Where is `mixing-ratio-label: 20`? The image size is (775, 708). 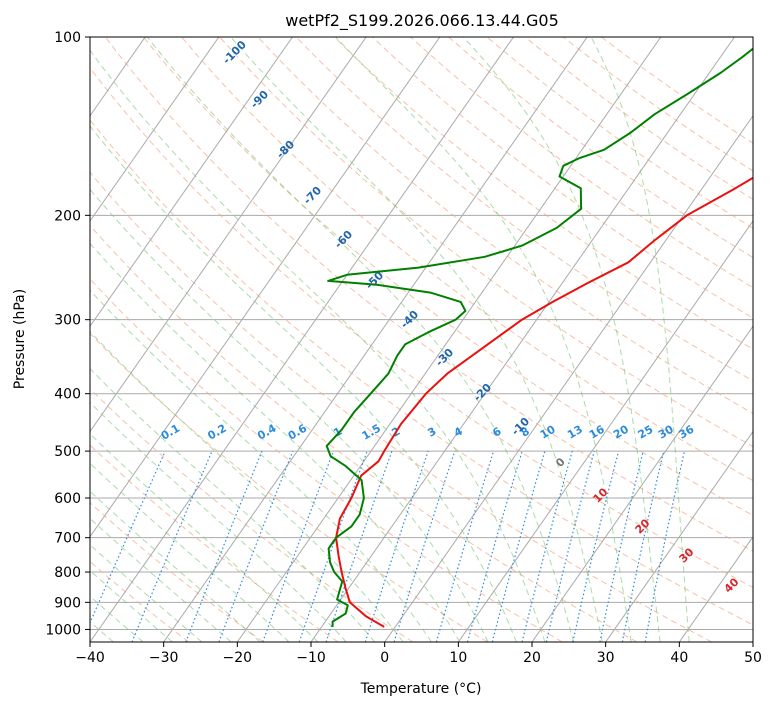 mixing-ratio-label: 20 is located at coordinates (621, 432).